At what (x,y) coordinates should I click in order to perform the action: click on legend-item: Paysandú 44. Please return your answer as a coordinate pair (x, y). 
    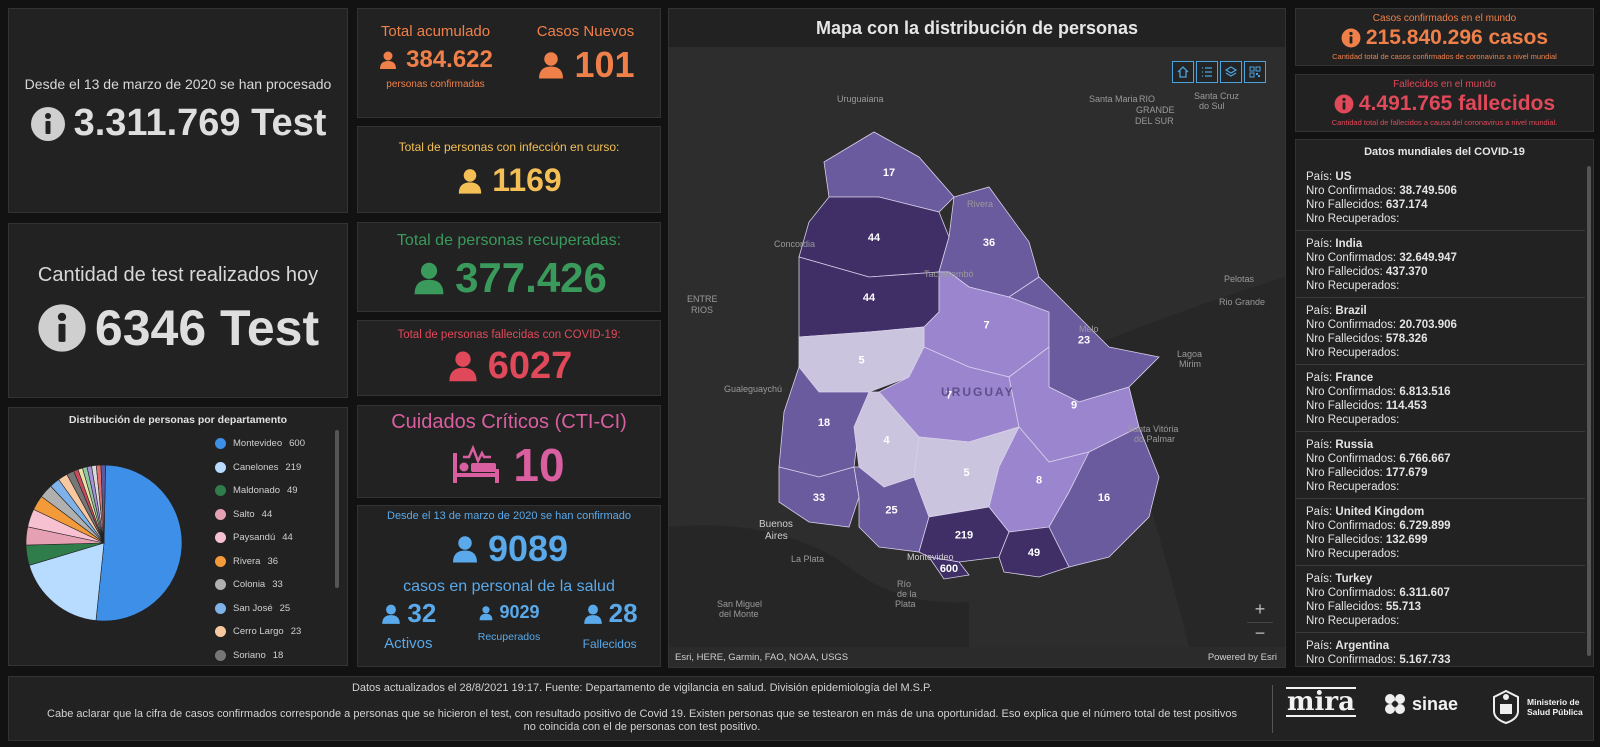
    Looking at the image, I should click on (270, 538).